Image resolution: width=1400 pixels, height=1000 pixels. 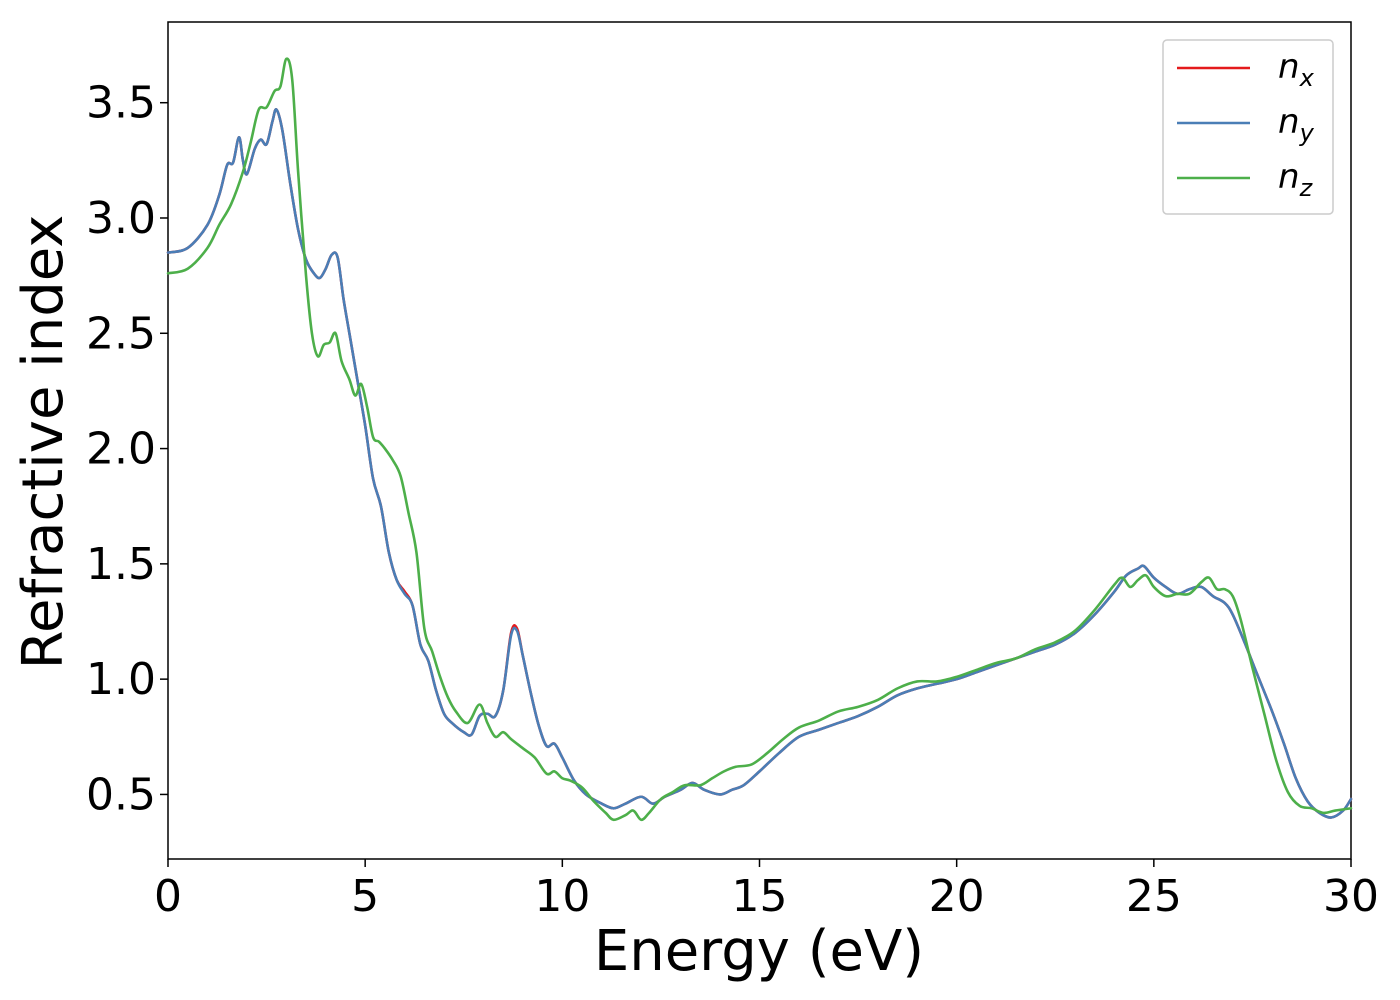 I want to click on y-tick-label: 2.0, so click(x=121, y=449).